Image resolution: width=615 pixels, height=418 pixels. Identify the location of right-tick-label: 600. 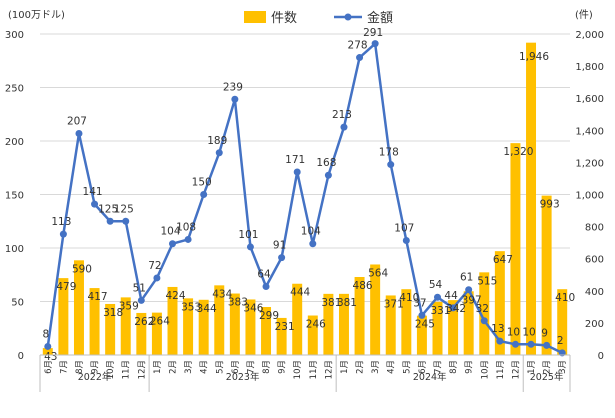
(594, 260).